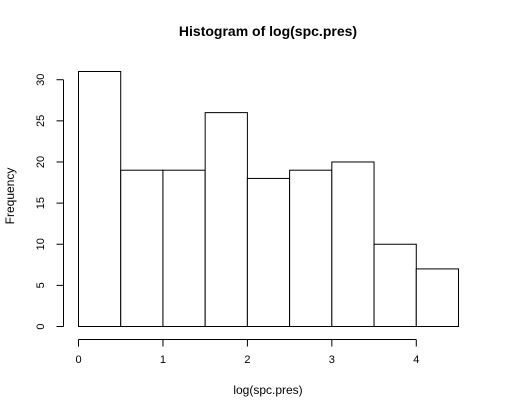 Image resolution: width=506 pixels, height=413 pixels. I want to click on x-tick-label: 3, so click(332, 360).